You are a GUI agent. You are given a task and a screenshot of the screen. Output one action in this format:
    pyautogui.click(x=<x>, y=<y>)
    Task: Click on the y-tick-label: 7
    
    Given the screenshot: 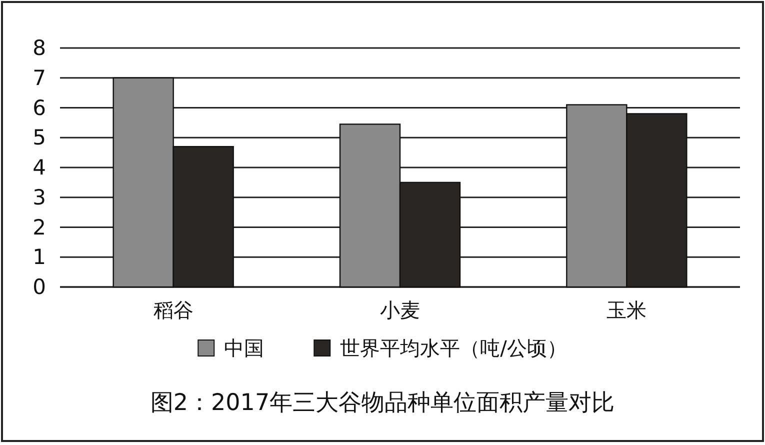 What is the action you would take?
    pyautogui.click(x=39, y=78)
    